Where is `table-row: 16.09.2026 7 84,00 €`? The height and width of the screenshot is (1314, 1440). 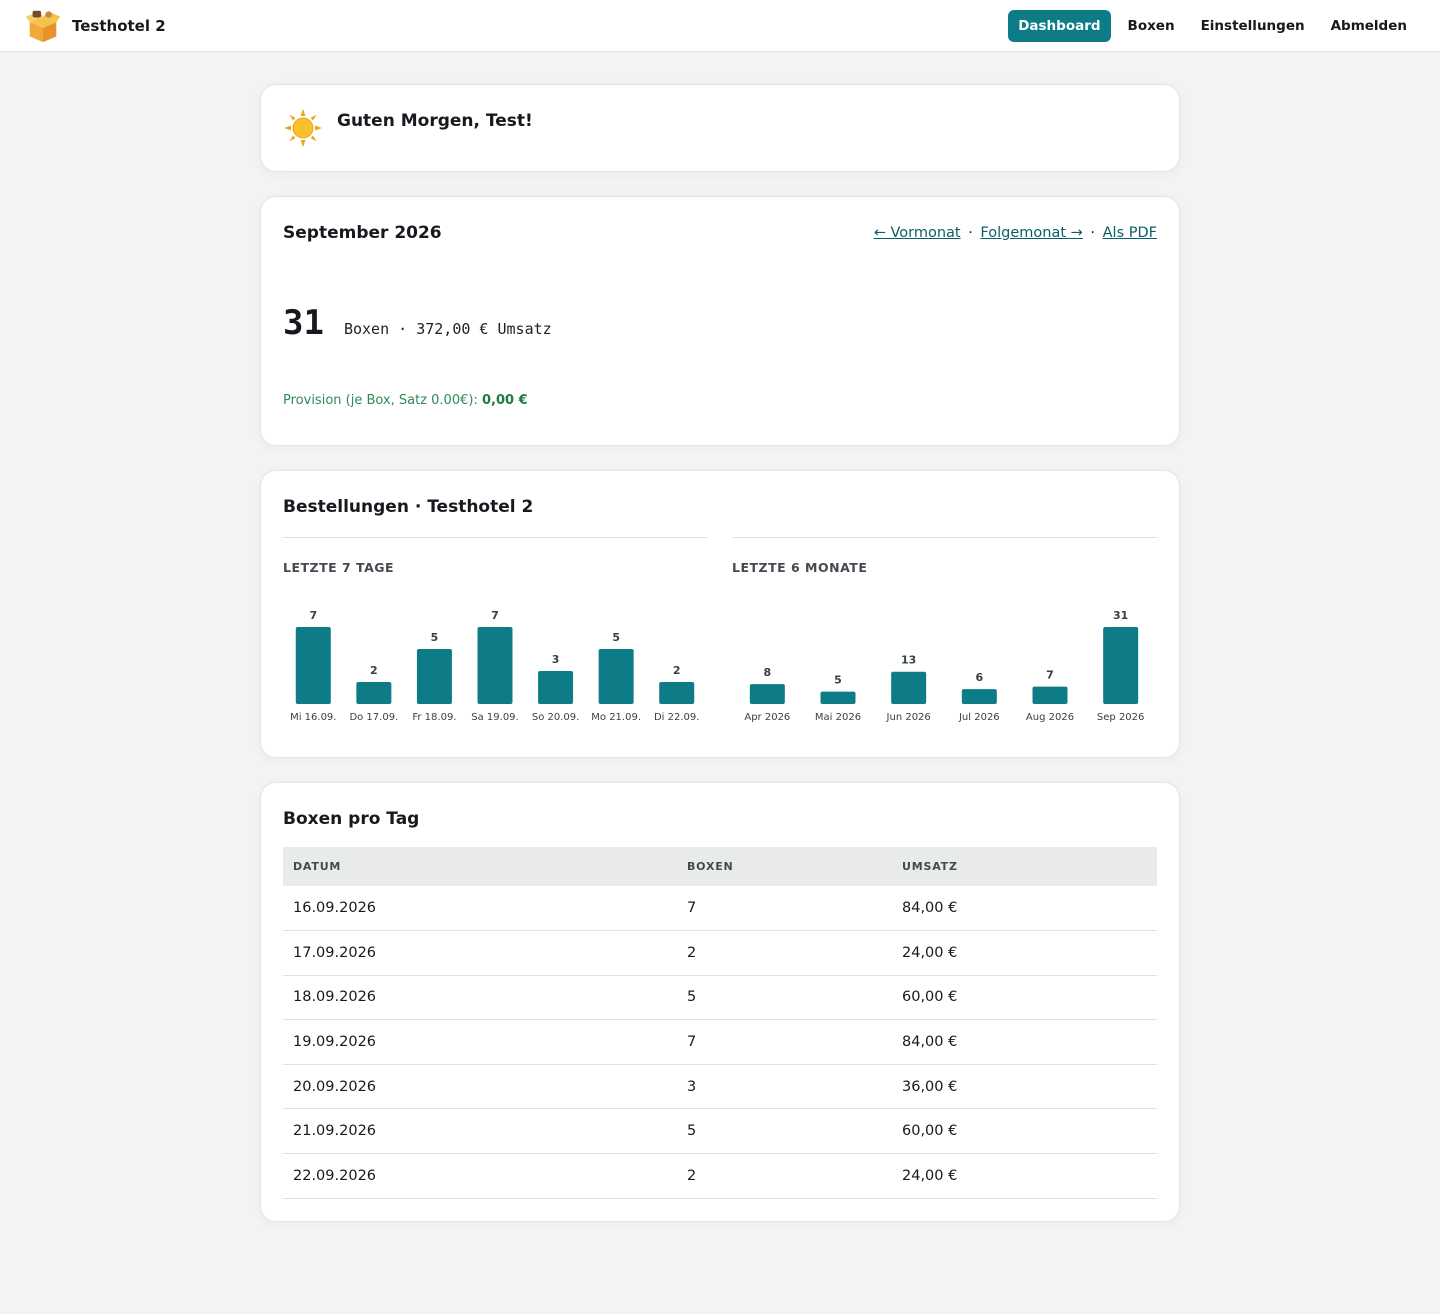 table-row: 16.09.2026 7 84,00 € is located at coordinates (720, 909).